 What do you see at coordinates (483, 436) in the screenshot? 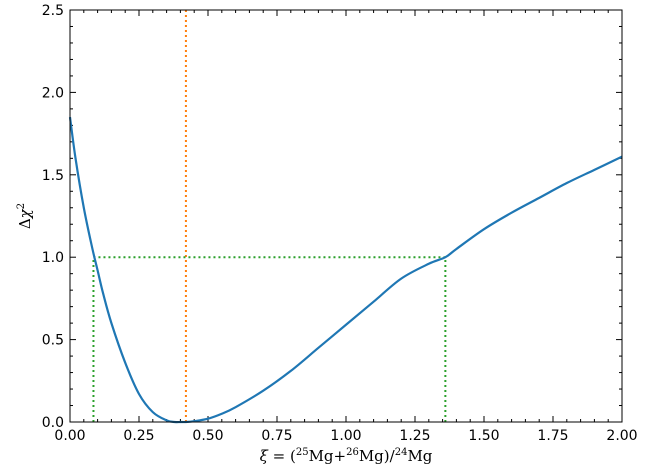
I see `x-tick-label: 1.50` at bounding box center [483, 436].